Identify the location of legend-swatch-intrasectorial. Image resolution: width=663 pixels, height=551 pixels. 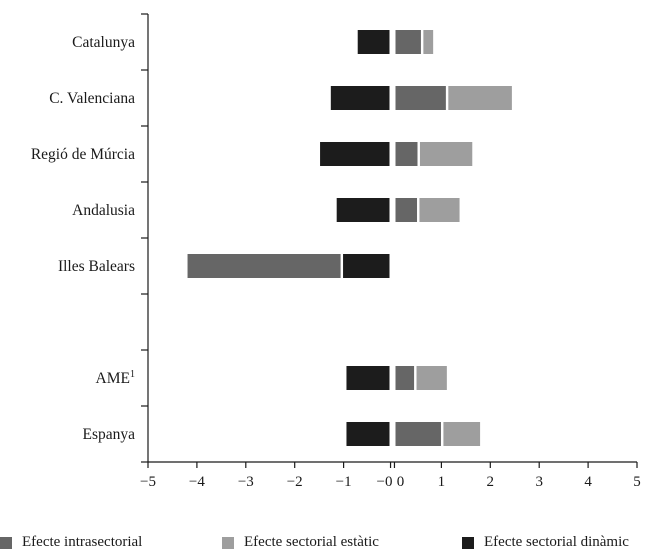
(6, 542).